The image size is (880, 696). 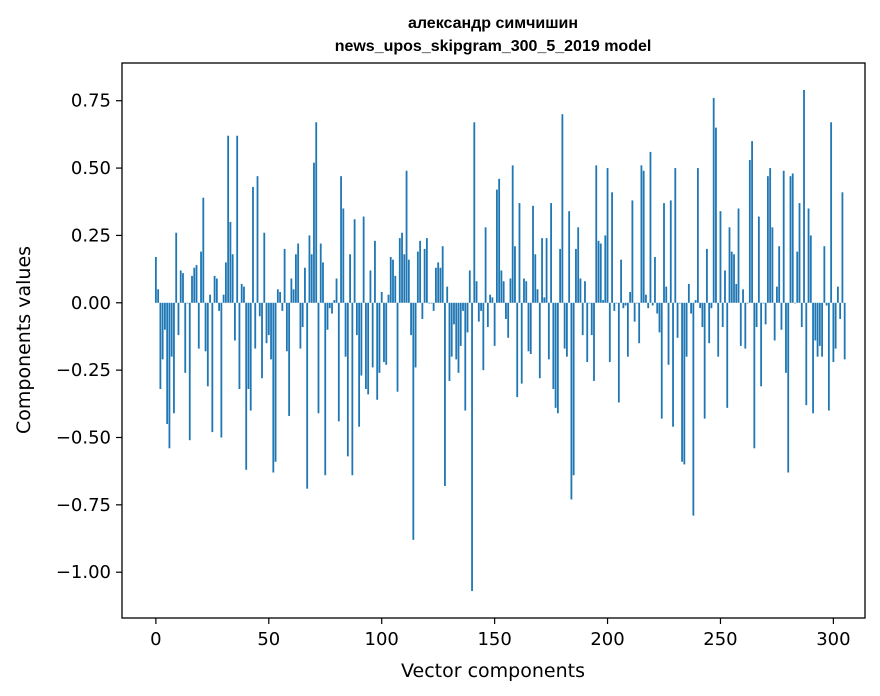 I want to click on y-axis-label: Components values, so click(x=24, y=340).